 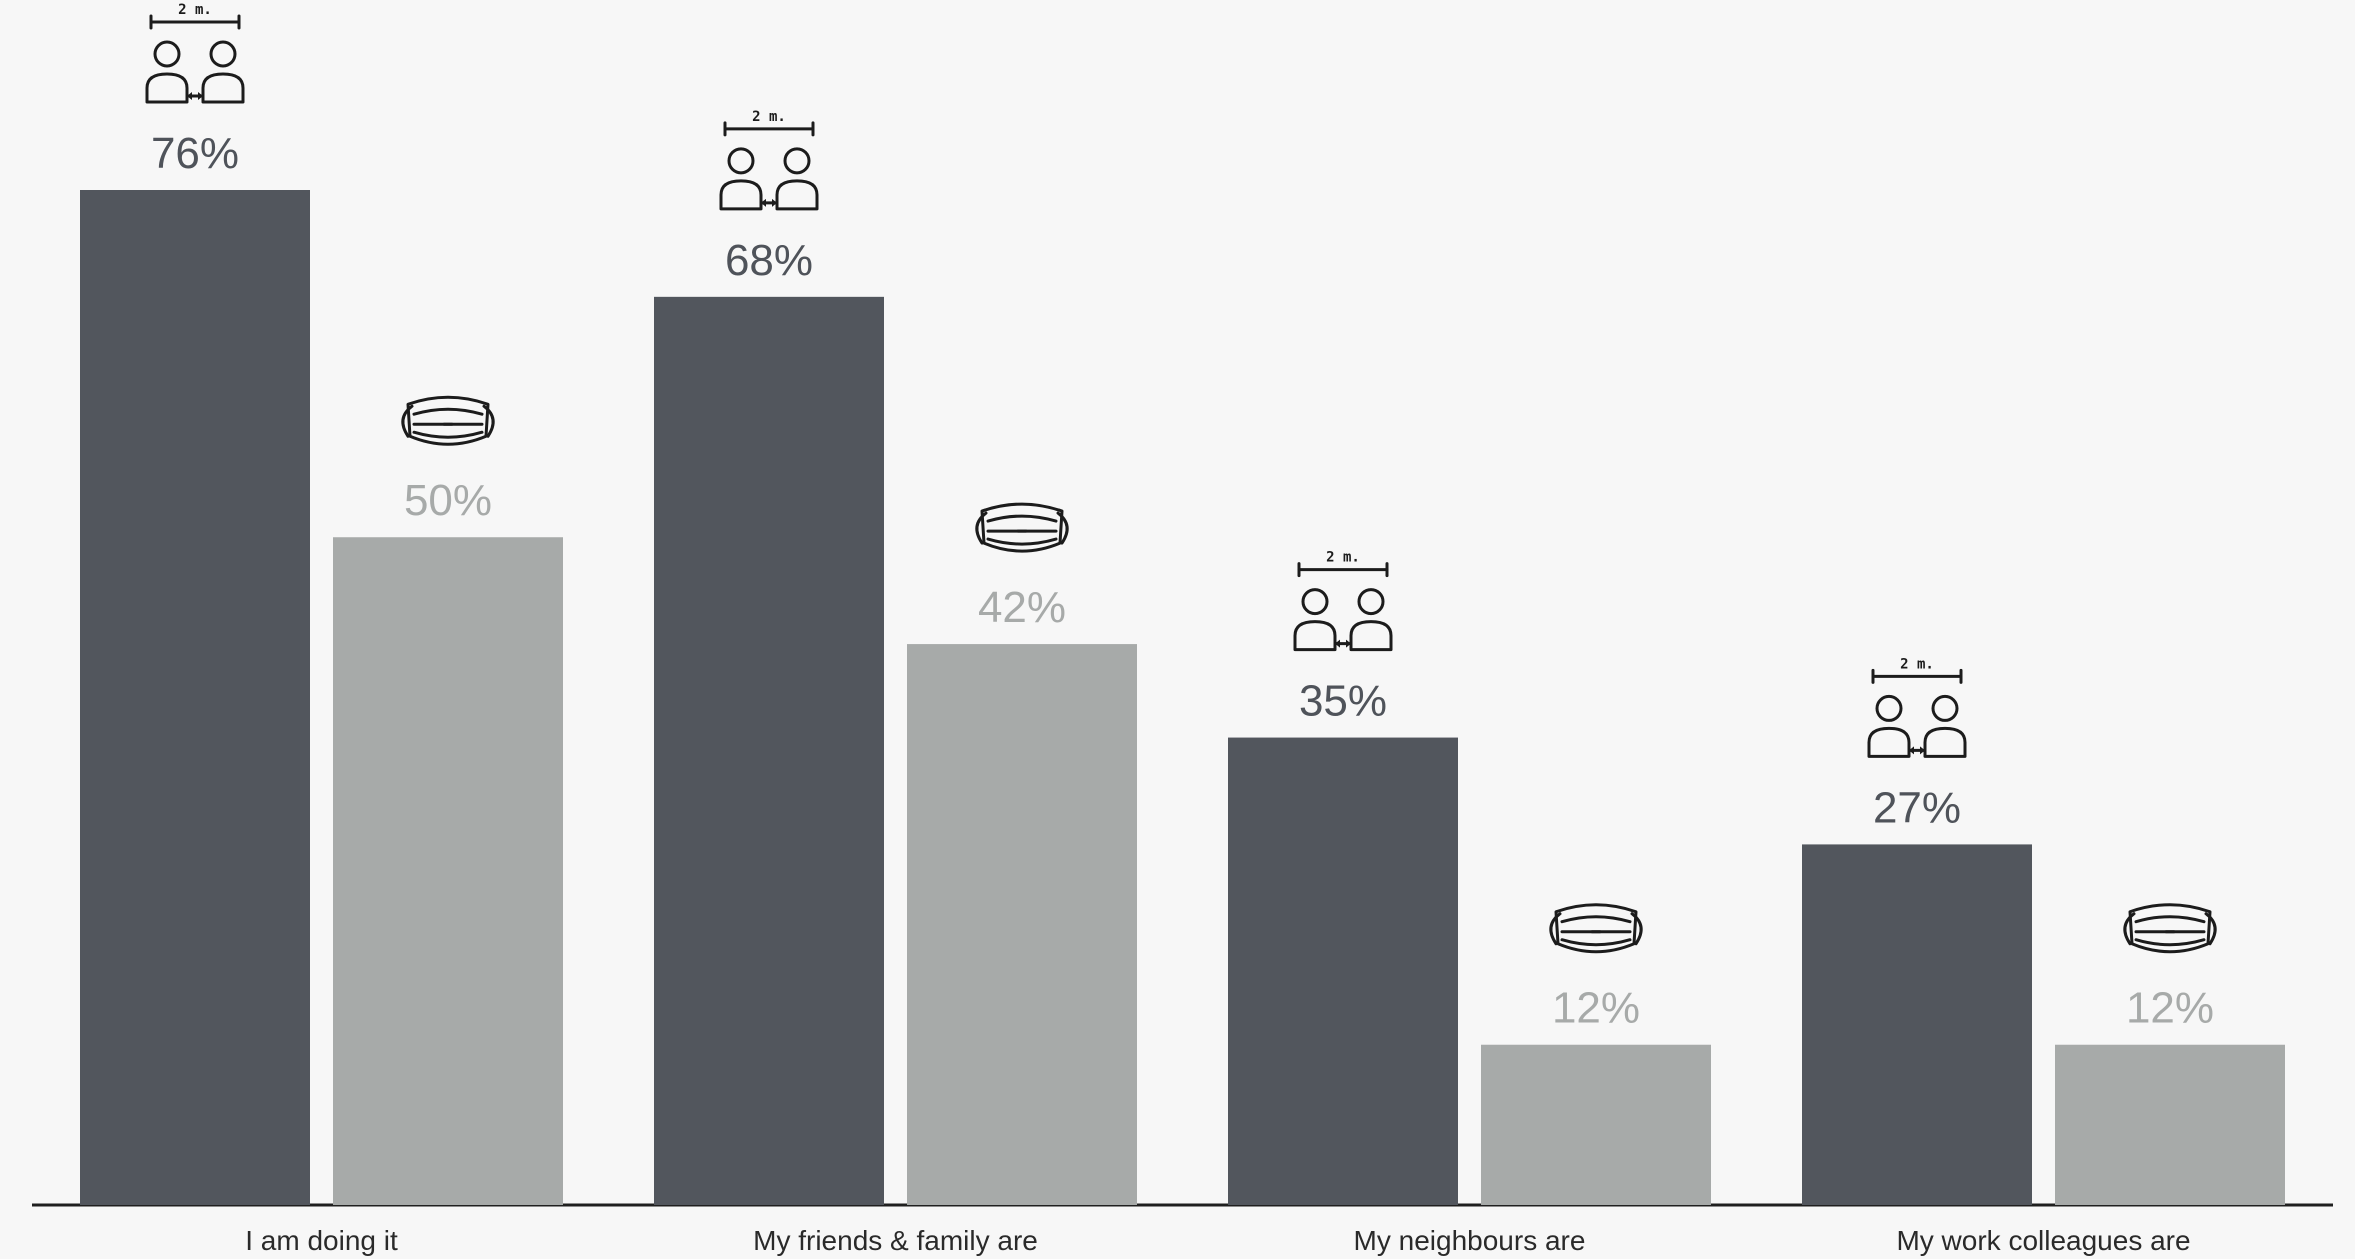 What do you see at coordinates (1343, 601) in the screenshot?
I see `social-distance-icon-3: 2 m.` at bounding box center [1343, 601].